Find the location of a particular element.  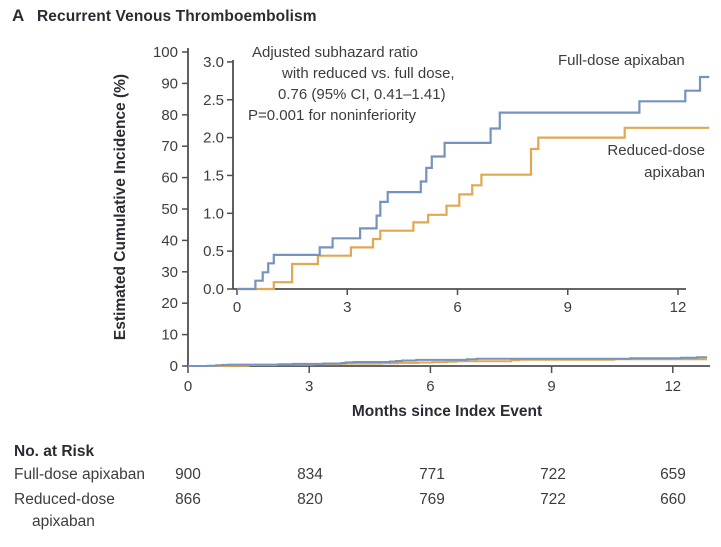

inset-y-tick-label: 1.5 is located at coordinates (213, 175).